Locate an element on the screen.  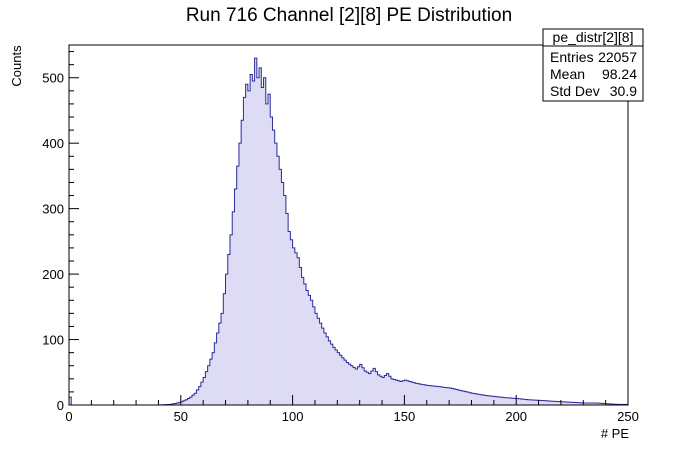
y-tick-label: 100 is located at coordinates (53, 340).